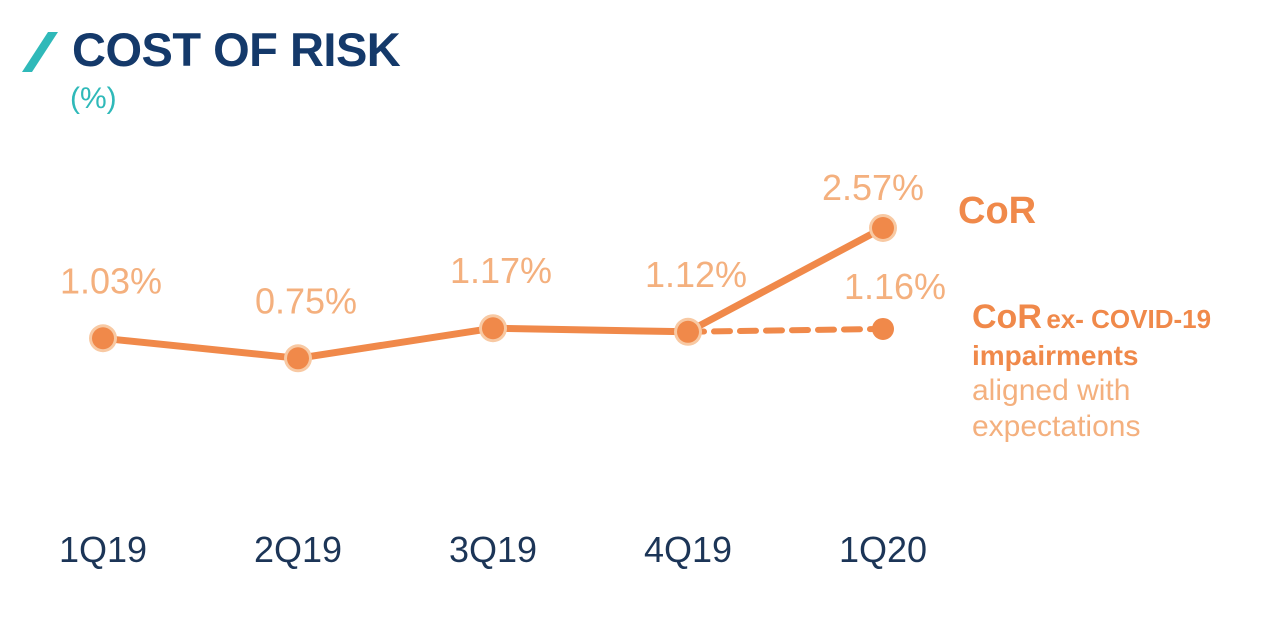  What do you see at coordinates (883, 549) in the screenshot?
I see `x-tick-label-1Q20: 1Q20` at bounding box center [883, 549].